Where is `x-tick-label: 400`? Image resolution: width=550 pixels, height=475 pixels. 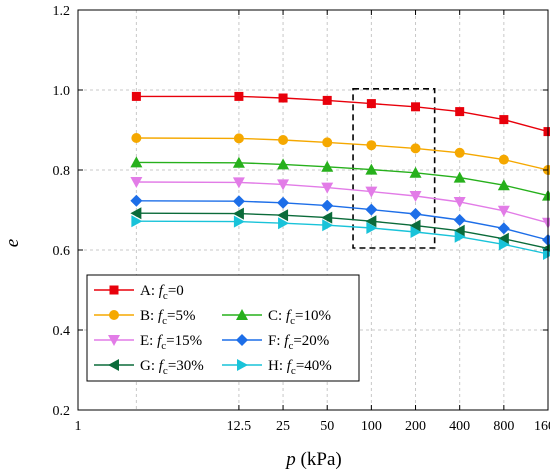 x-tick-label: 400 is located at coordinates (459, 426).